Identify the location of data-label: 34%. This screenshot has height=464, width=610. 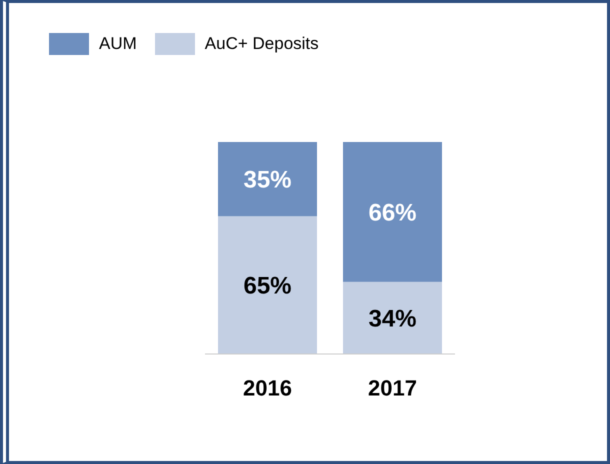
(392, 318).